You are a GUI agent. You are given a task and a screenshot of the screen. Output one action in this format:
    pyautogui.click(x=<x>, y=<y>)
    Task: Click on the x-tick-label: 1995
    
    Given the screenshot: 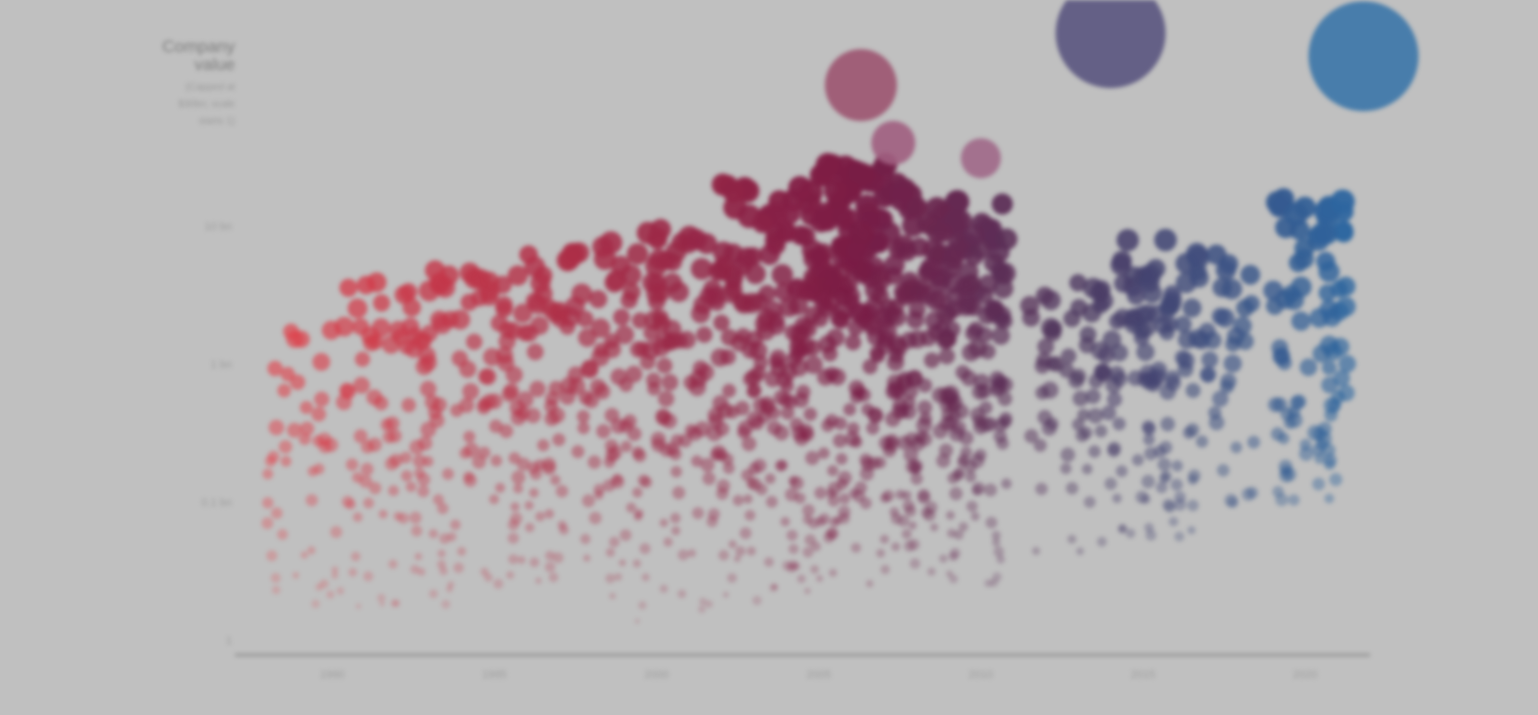 What is the action you would take?
    pyautogui.click(x=494, y=675)
    